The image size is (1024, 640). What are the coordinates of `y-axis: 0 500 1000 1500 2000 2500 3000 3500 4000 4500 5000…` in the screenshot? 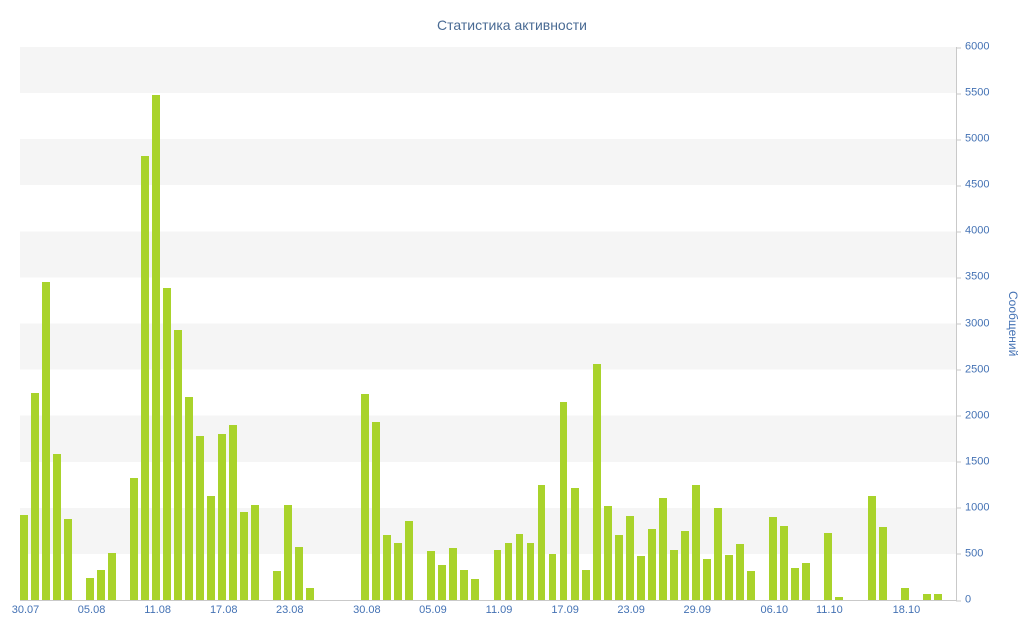 It's located at (979, 323).